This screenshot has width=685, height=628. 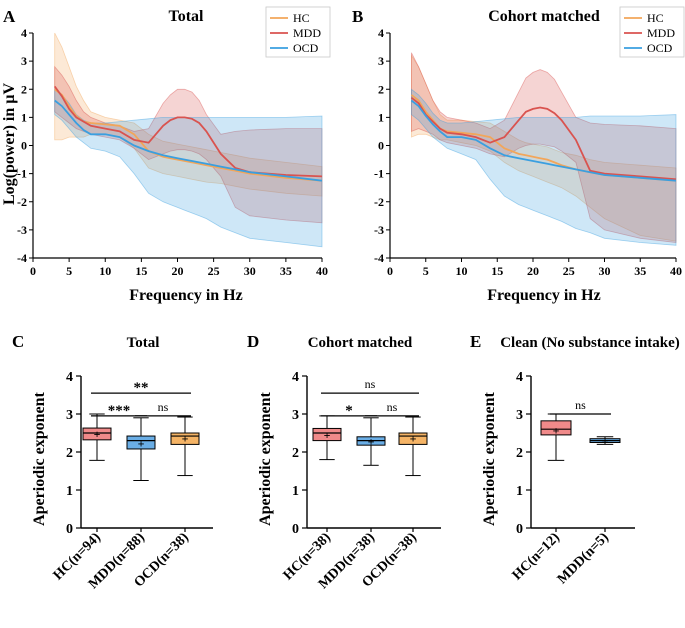 I want to click on panel-b-xtick-label: 15, so click(x=497, y=271).